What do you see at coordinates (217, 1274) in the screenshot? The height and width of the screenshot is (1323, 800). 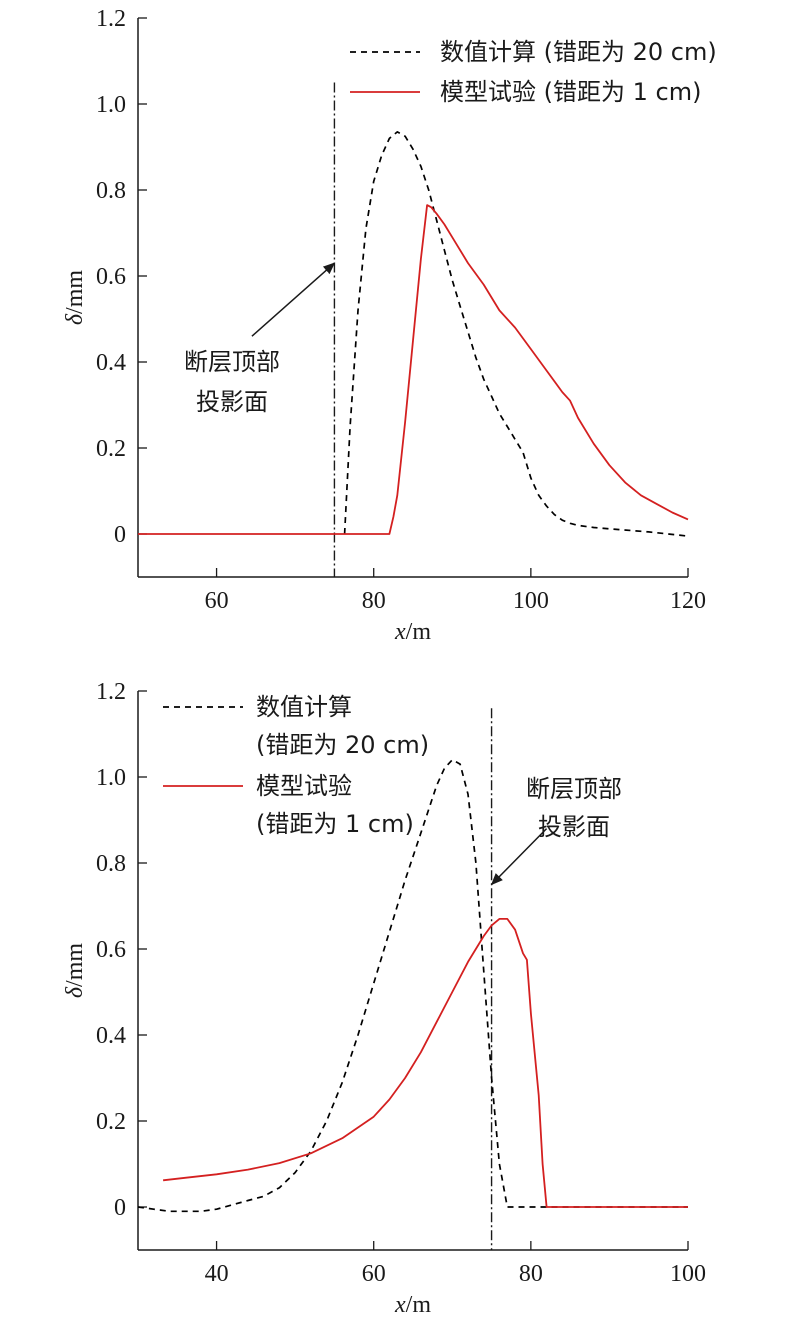 I see `x-tick-label: 40` at bounding box center [217, 1274].